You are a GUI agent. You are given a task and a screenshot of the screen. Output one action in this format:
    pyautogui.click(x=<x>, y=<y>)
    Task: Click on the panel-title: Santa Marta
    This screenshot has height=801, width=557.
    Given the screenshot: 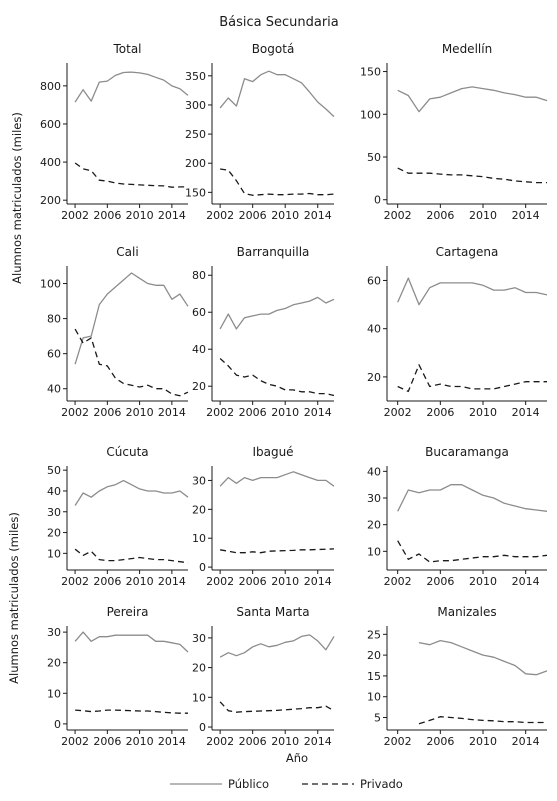 What is the action you would take?
    pyautogui.click(x=272, y=612)
    